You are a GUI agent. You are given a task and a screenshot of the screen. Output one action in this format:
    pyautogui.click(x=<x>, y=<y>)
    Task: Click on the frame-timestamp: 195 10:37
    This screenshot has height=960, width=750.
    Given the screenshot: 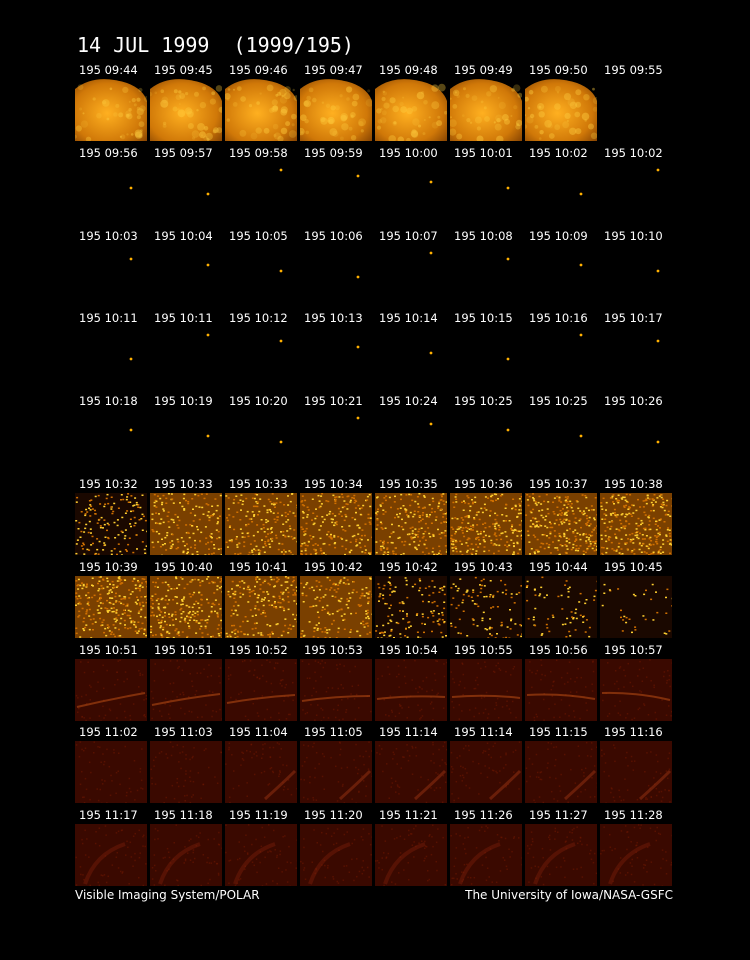 What is the action you would take?
    pyautogui.click(x=558, y=484)
    